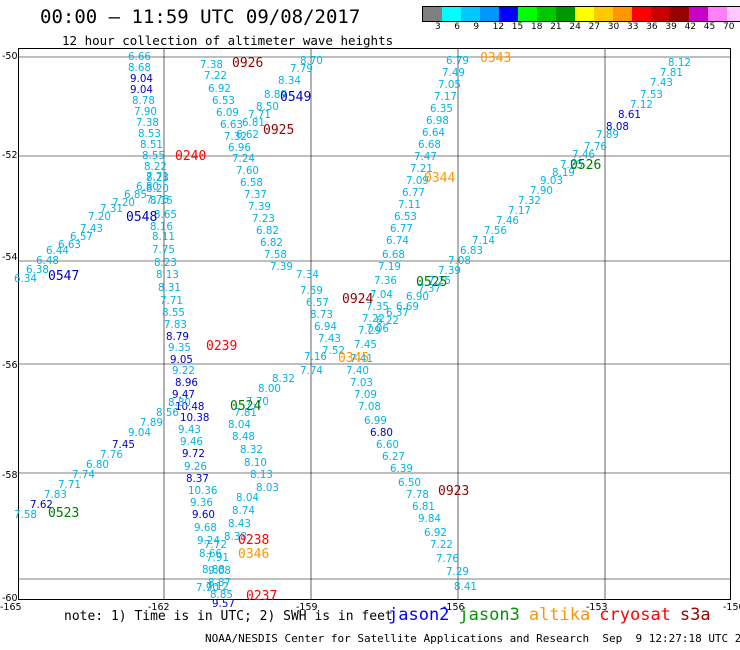 The height and width of the screenshot is (650, 740). Describe the element at coordinates (169, 288) in the screenshot. I see `wave-height-value: 8.31` at that location.